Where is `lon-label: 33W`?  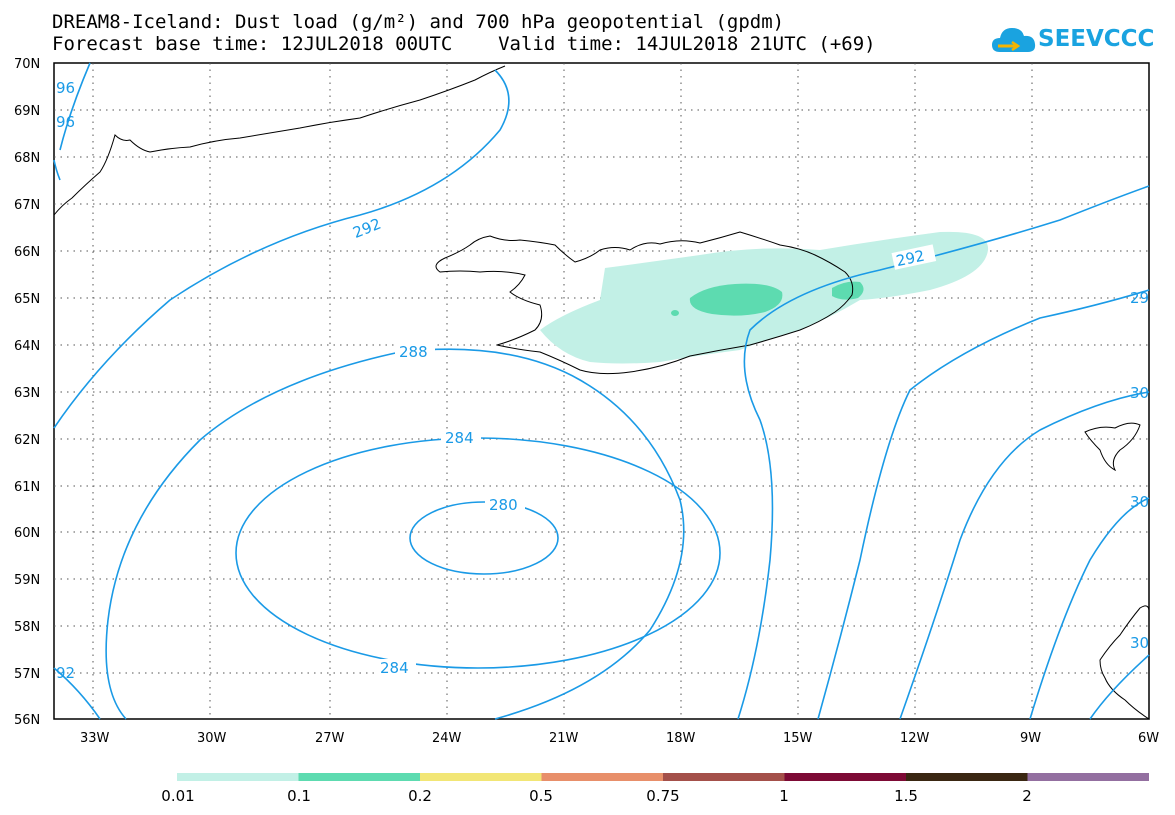
lon-label: 33W is located at coordinates (95, 738).